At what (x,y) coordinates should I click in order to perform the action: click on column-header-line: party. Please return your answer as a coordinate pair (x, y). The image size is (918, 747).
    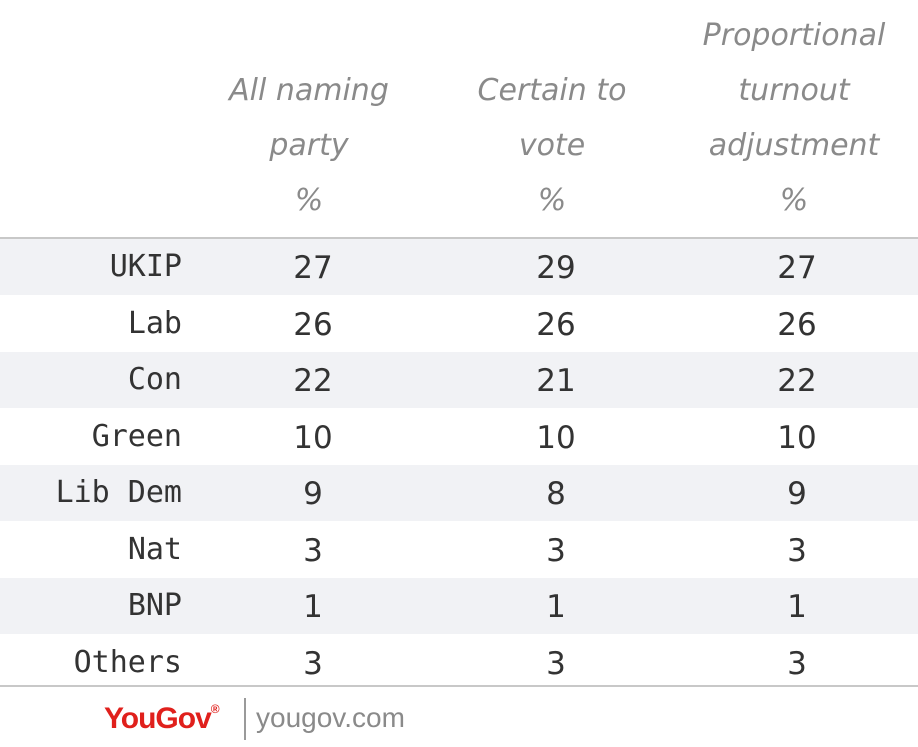
    Looking at the image, I should click on (309, 145).